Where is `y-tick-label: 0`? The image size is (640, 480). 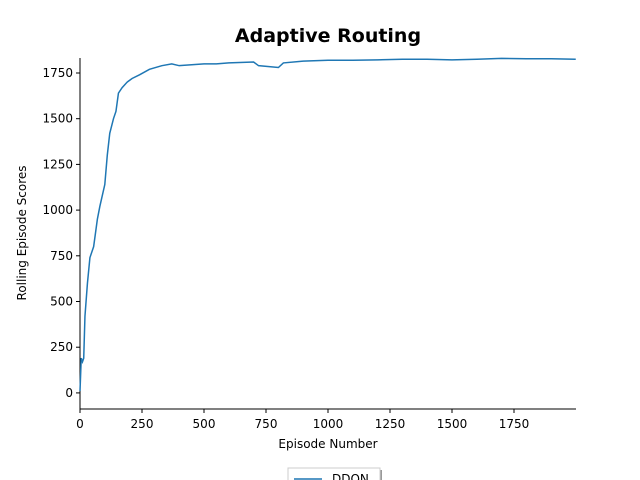
y-tick-label: 0 is located at coordinates (69, 393).